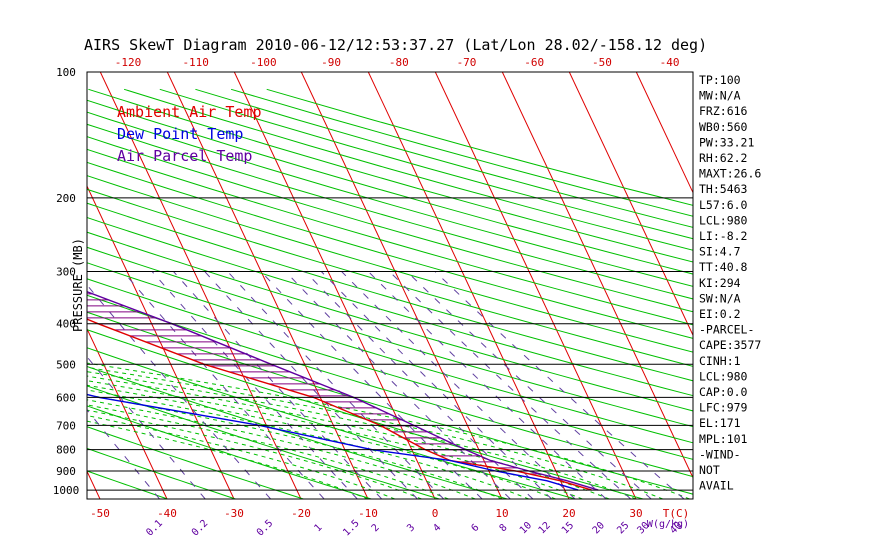 This screenshot has width=870, height=560. I want to click on index-label: MW:N/A, so click(720, 96).